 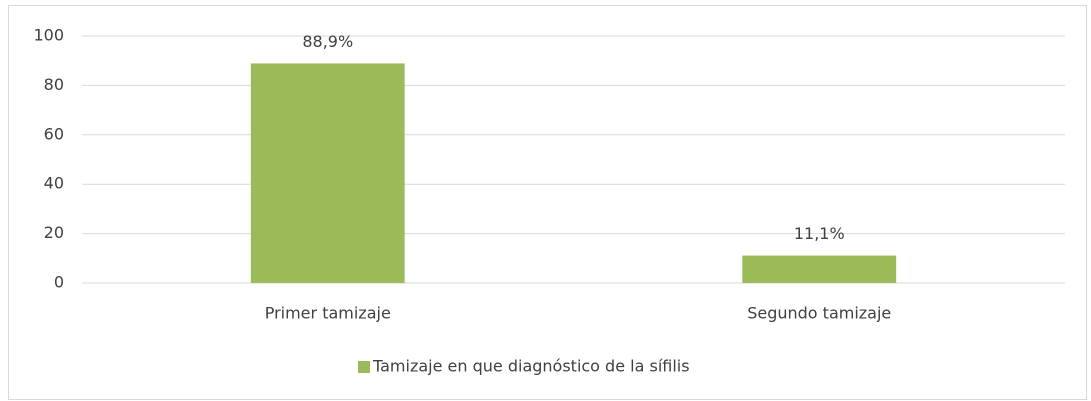 What do you see at coordinates (54, 133) in the screenshot?
I see `y-tick-label: 60` at bounding box center [54, 133].